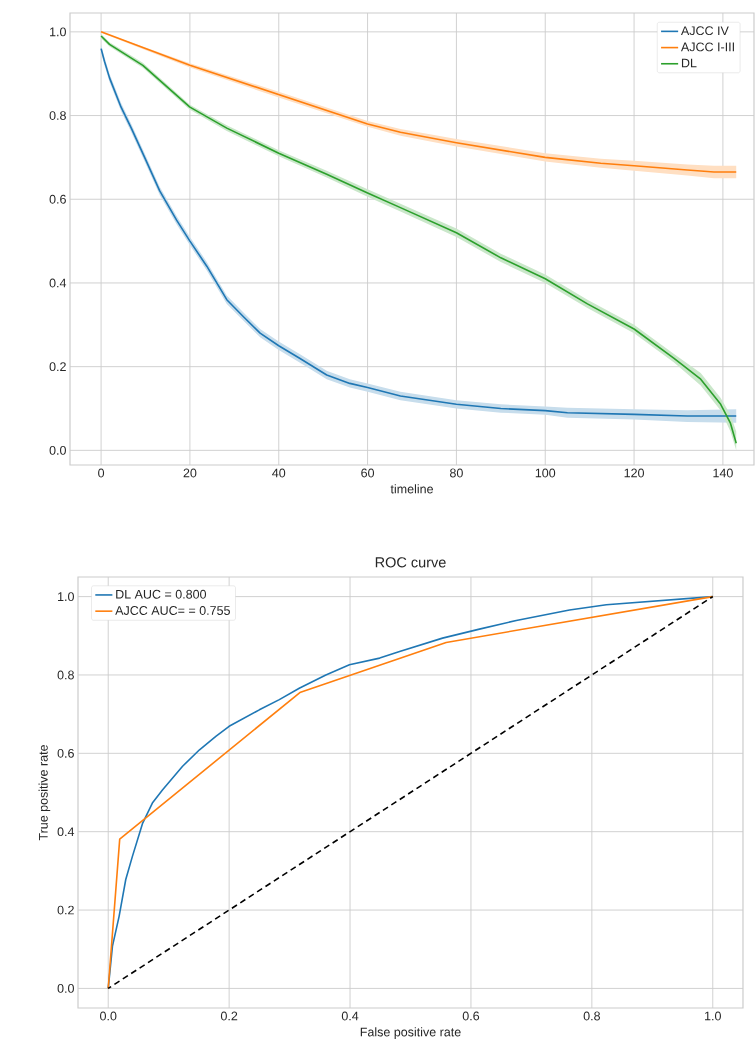  Describe the element at coordinates (707, 47) in the screenshot. I see `legend-label: AJCC I-III` at that location.